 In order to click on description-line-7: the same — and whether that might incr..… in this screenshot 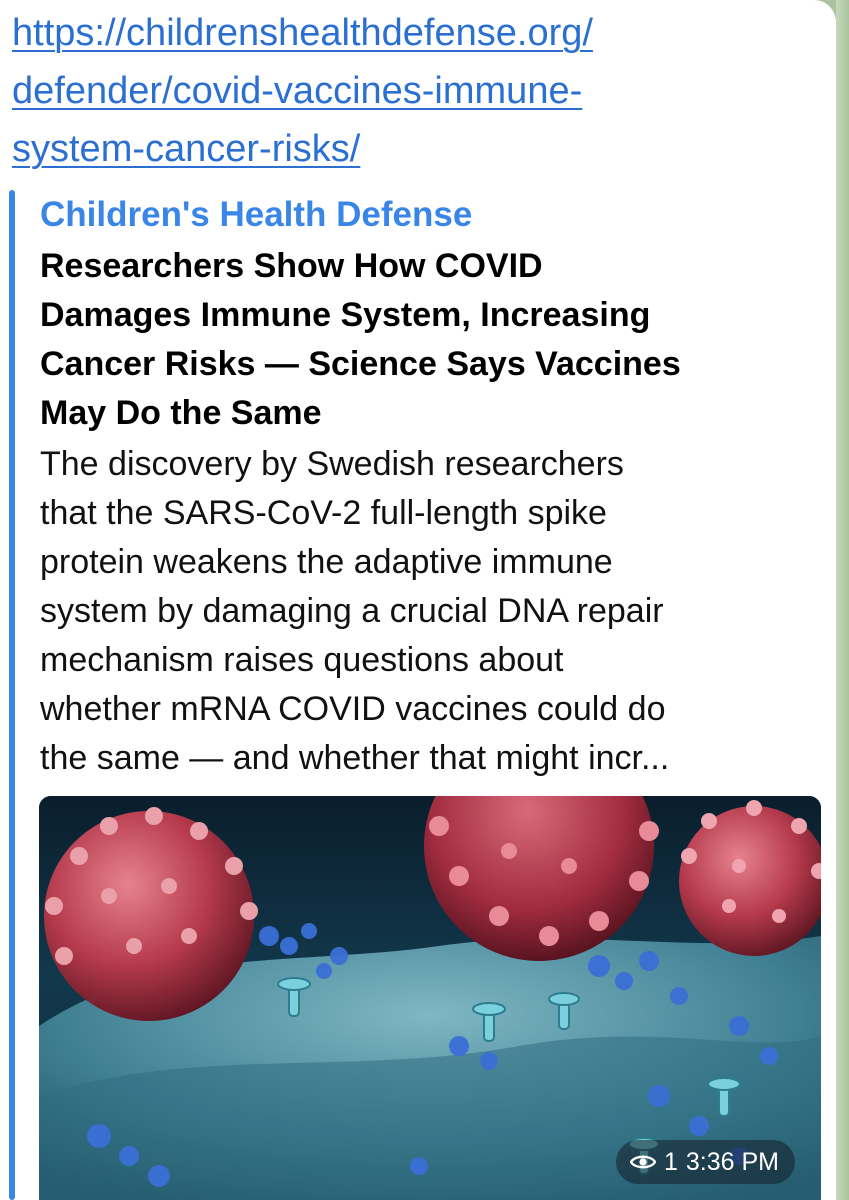, I will do `click(355, 758)`.